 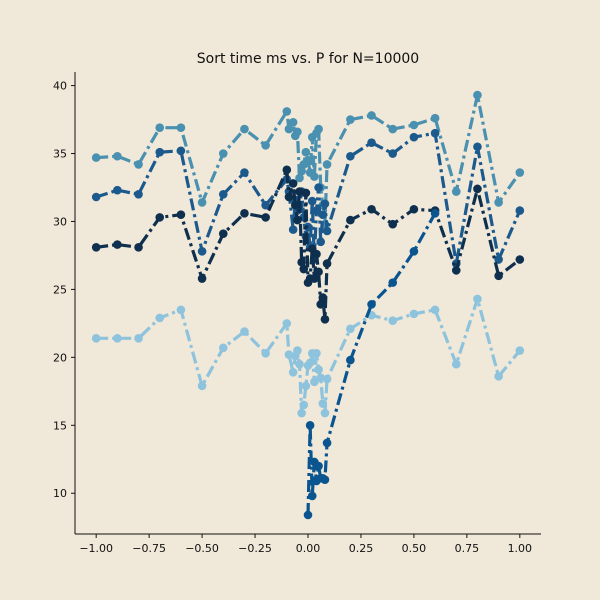 I want to click on x-tick-label: −0.50, so click(x=202, y=548).